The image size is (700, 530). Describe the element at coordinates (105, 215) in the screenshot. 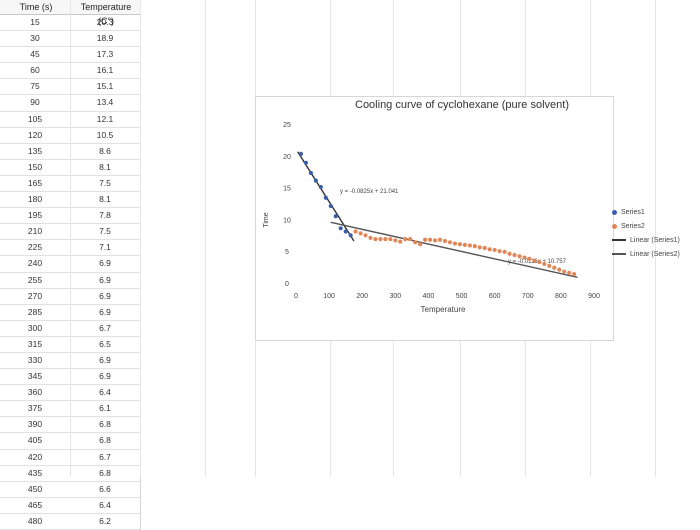

I see `temperature-cell: 7.8` at that location.